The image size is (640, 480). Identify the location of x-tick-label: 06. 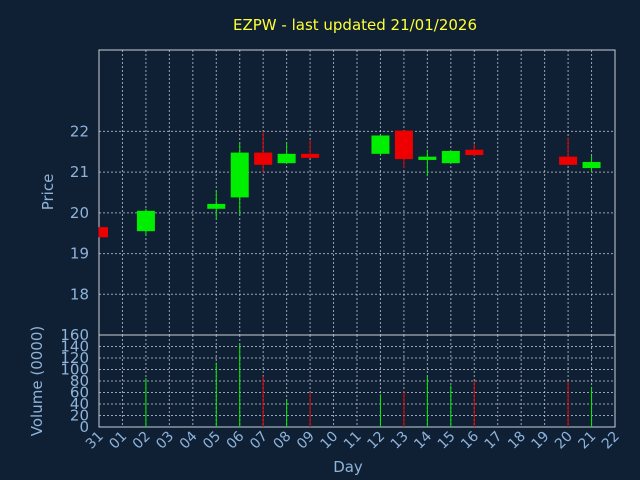
(236, 440).